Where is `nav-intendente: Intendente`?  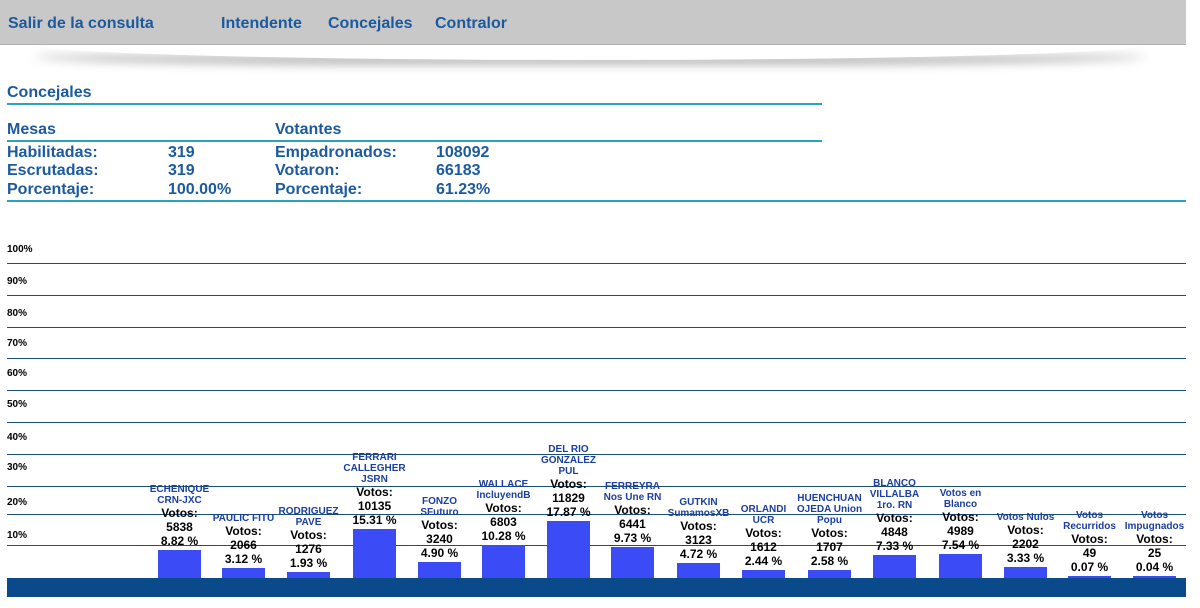
nav-intendente: Intendente is located at coordinates (261, 23).